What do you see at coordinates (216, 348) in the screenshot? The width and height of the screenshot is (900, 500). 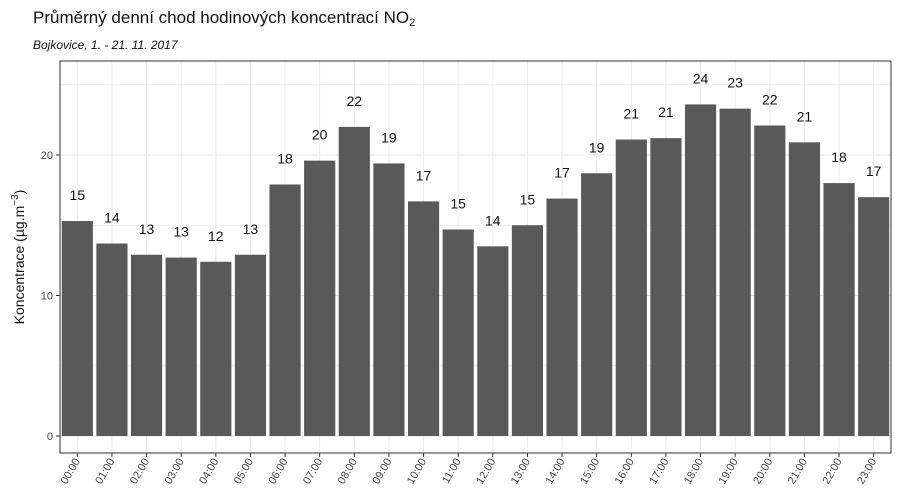 I see `bar-04:00` at bounding box center [216, 348].